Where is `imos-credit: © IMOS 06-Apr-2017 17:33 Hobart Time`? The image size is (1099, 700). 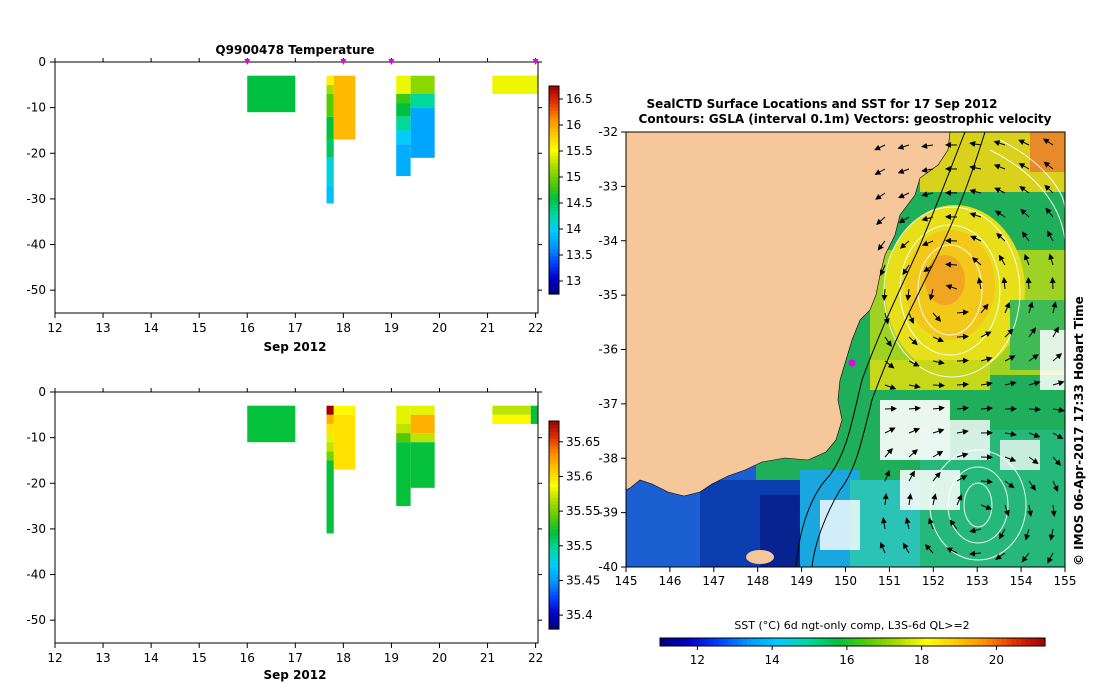 imos-credit: © IMOS 06-Apr-2017 17:33 Hobart Time is located at coordinates (1079, 431).